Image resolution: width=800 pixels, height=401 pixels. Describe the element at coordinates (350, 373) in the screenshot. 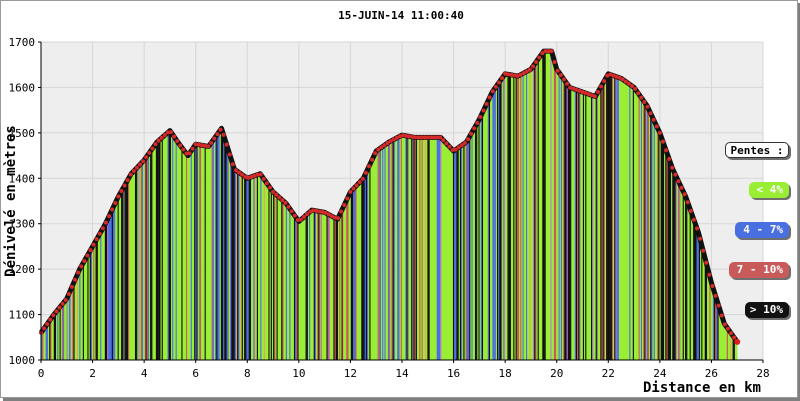

I see `x-tick-label: 12` at that location.